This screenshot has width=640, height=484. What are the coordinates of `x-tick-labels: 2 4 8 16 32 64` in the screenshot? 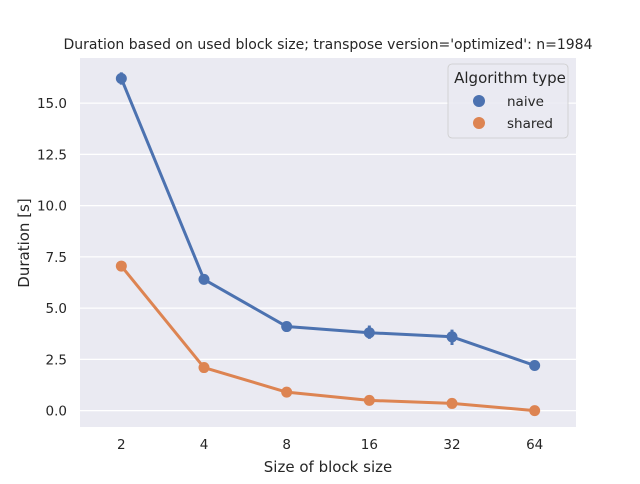 It's located at (330, 445).